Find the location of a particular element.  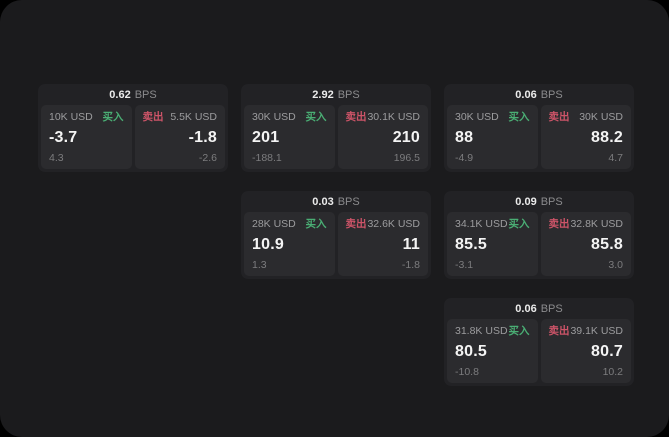

bps-value: 0.03 is located at coordinates (323, 201).